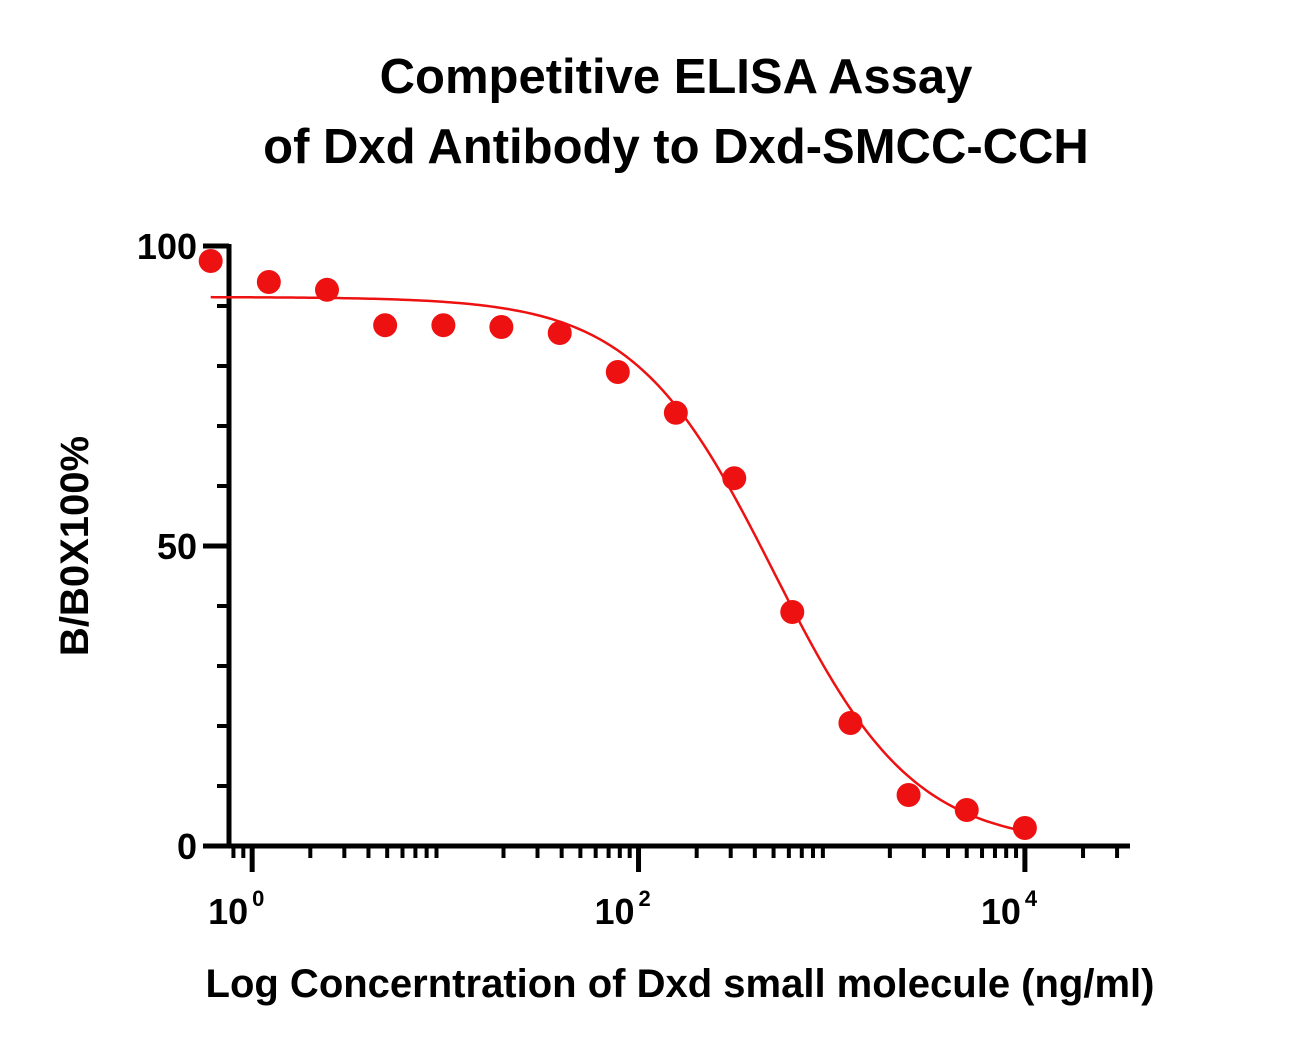 This screenshot has width=1316, height=1053. What do you see at coordinates (1031, 898) in the screenshot?
I see `x-tick-label-exponent: 4` at bounding box center [1031, 898].